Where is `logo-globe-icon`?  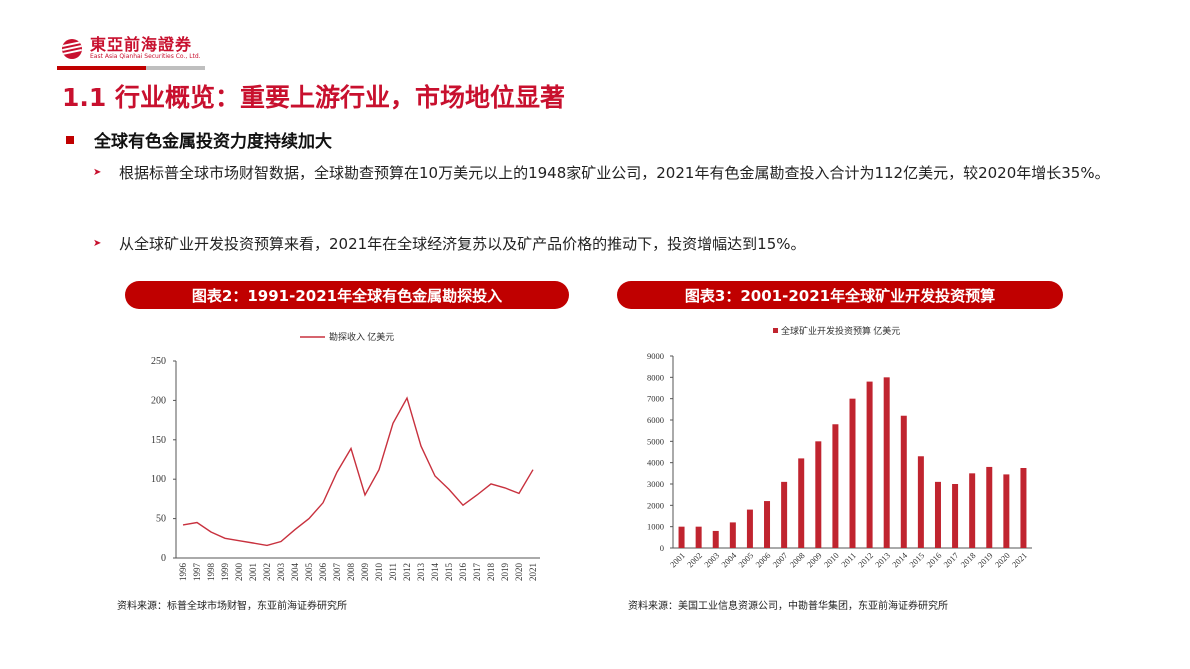 logo-globe-icon is located at coordinates (72, 48).